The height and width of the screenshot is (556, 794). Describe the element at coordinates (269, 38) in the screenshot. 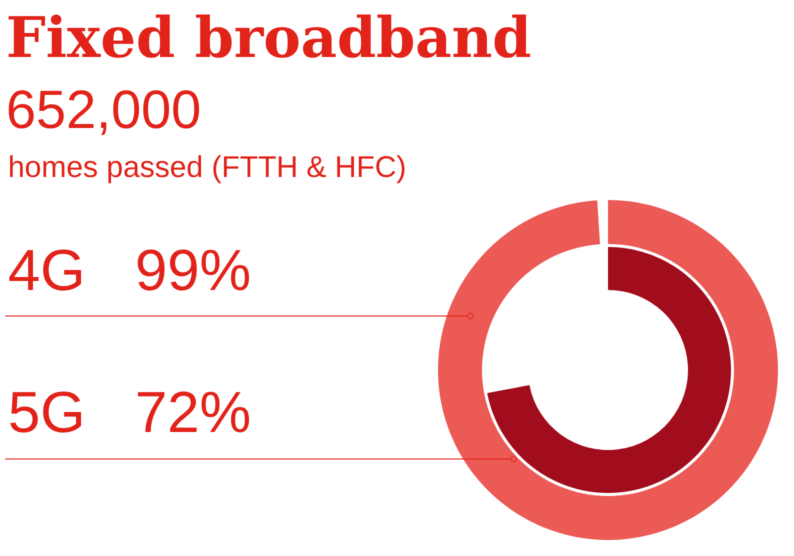

I see `chart-title: Fixed broadband` at that location.